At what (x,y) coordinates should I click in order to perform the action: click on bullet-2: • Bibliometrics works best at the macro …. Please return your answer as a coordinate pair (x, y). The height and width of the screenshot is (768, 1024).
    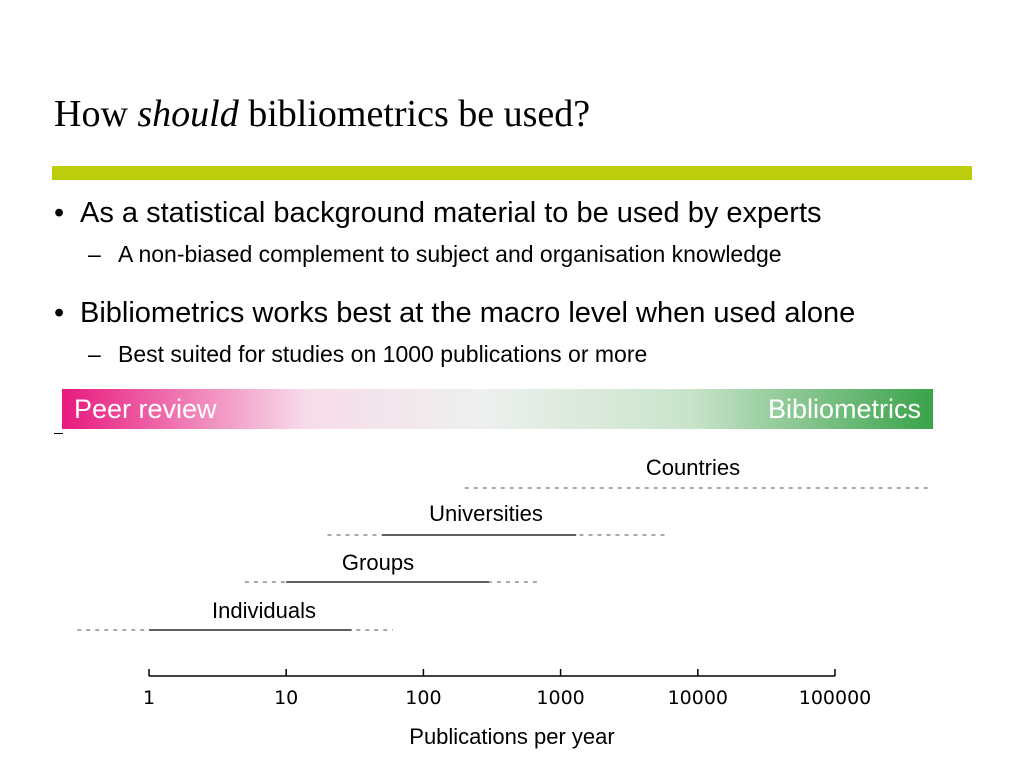
    Looking at the image, I should click on (455, 313).